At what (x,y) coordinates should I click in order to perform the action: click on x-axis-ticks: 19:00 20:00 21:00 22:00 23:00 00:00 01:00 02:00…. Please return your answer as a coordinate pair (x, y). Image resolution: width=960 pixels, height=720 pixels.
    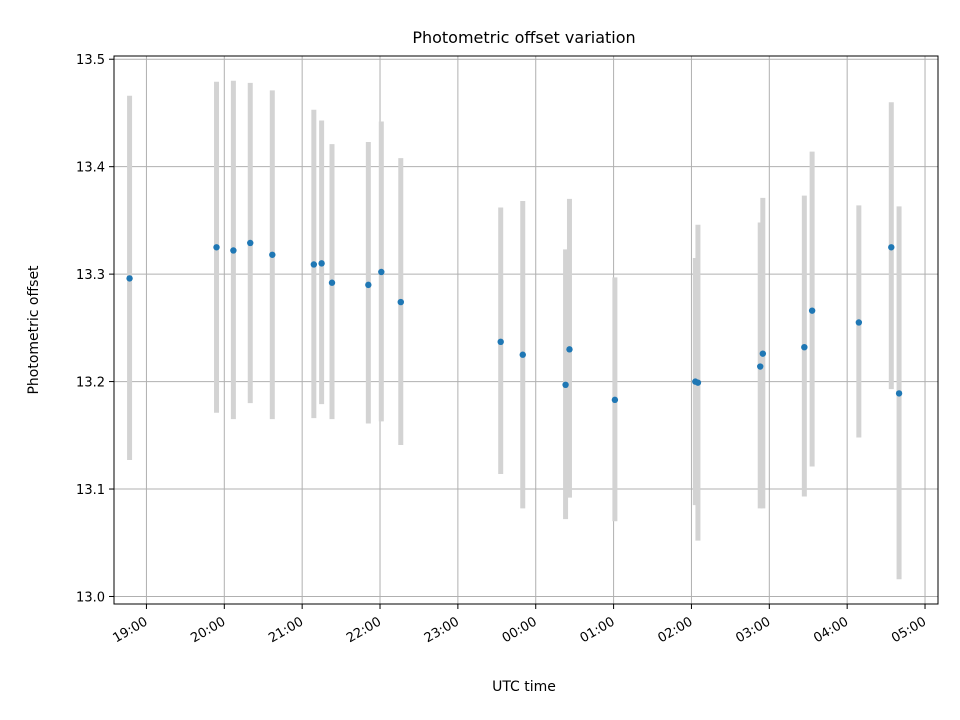
    Looking at the image, I should click on (519, 625).